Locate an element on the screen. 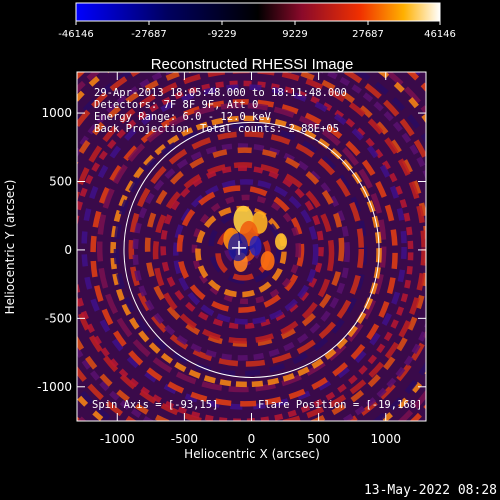 This screenshot has width=500, height=500. x-axis-label: Heliocentric X (arcsec) is located at coordinates (252, 454).